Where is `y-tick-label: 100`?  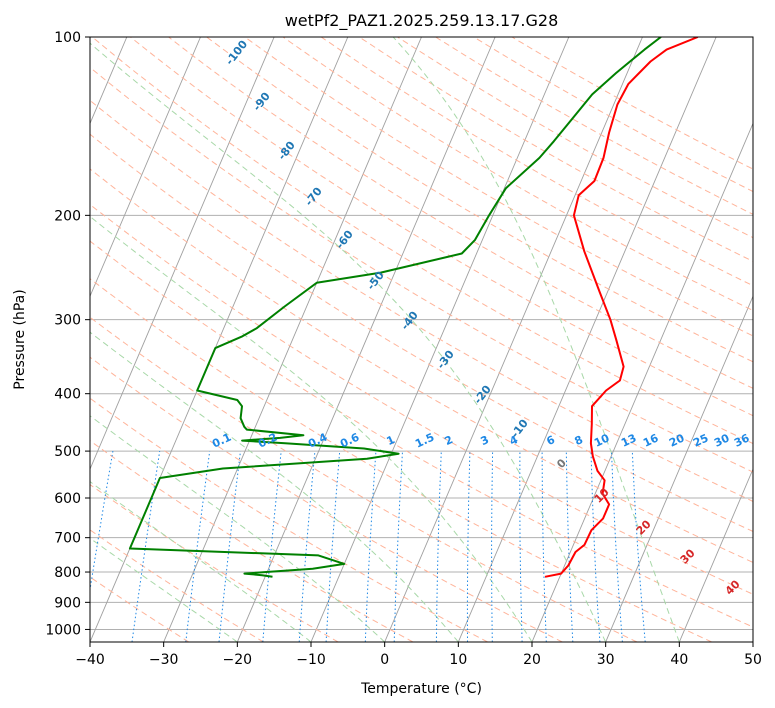
y-tick-label: 100 is located at coordinates (67, 38).